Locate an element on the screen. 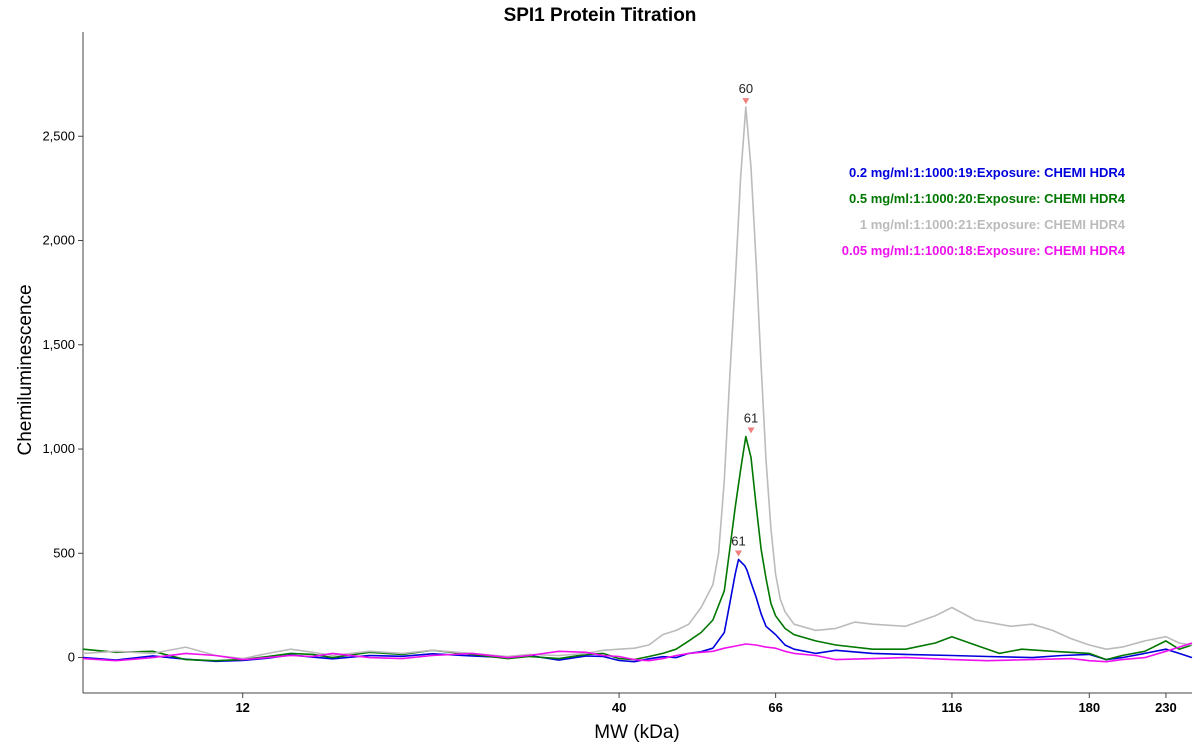  y-tick-label: 2,500 is located at coordinates (58, 135).